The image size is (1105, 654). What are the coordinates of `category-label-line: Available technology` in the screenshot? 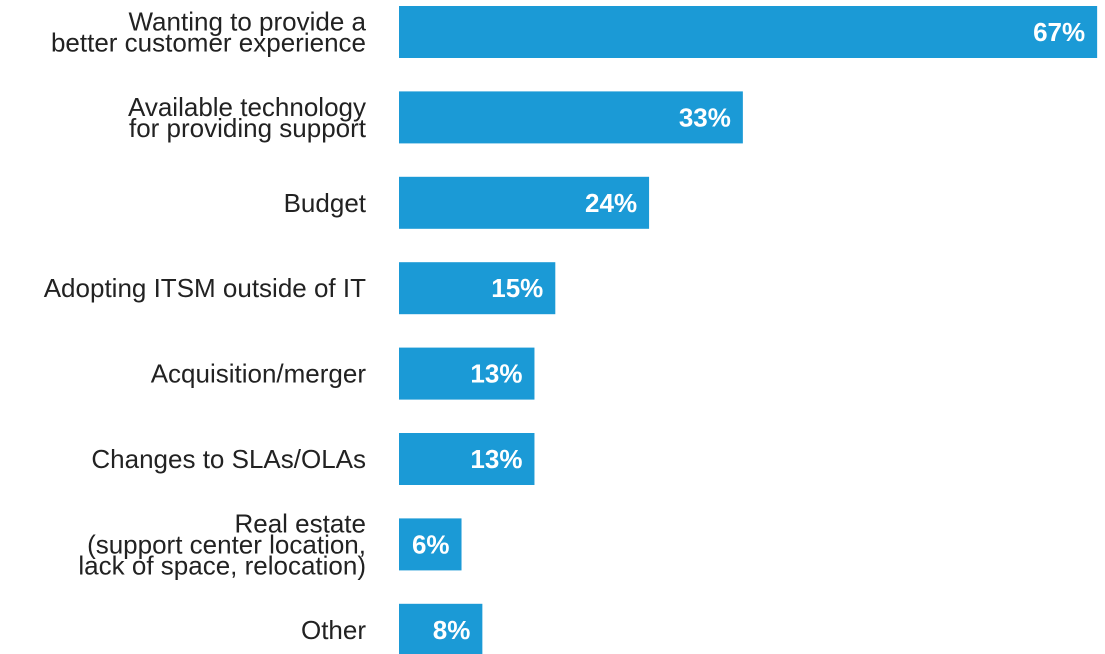 It's located at (247, 107).